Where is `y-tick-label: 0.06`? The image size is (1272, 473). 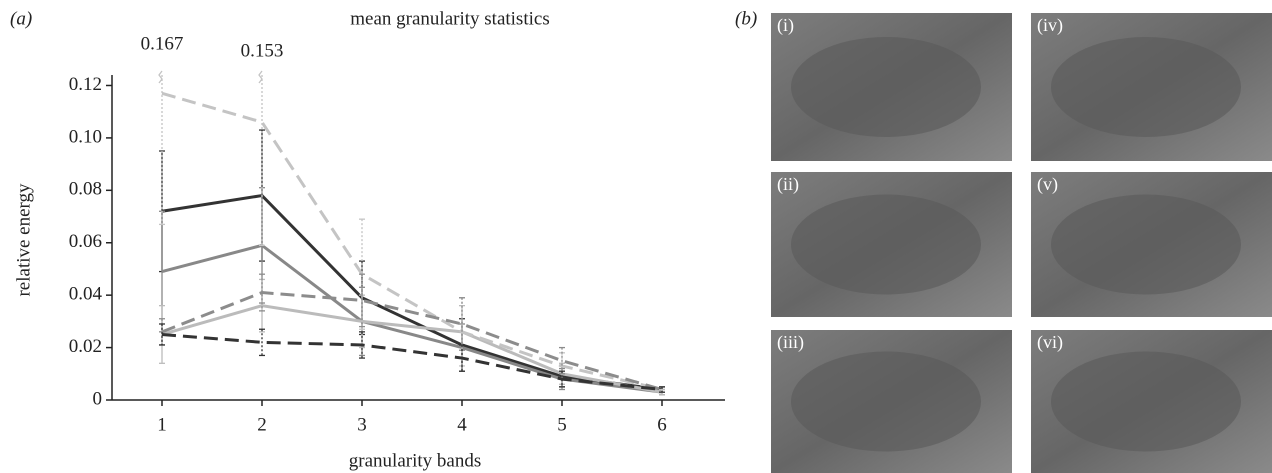
y-tick-label: 0.06 is located at coordinates (85, 241).